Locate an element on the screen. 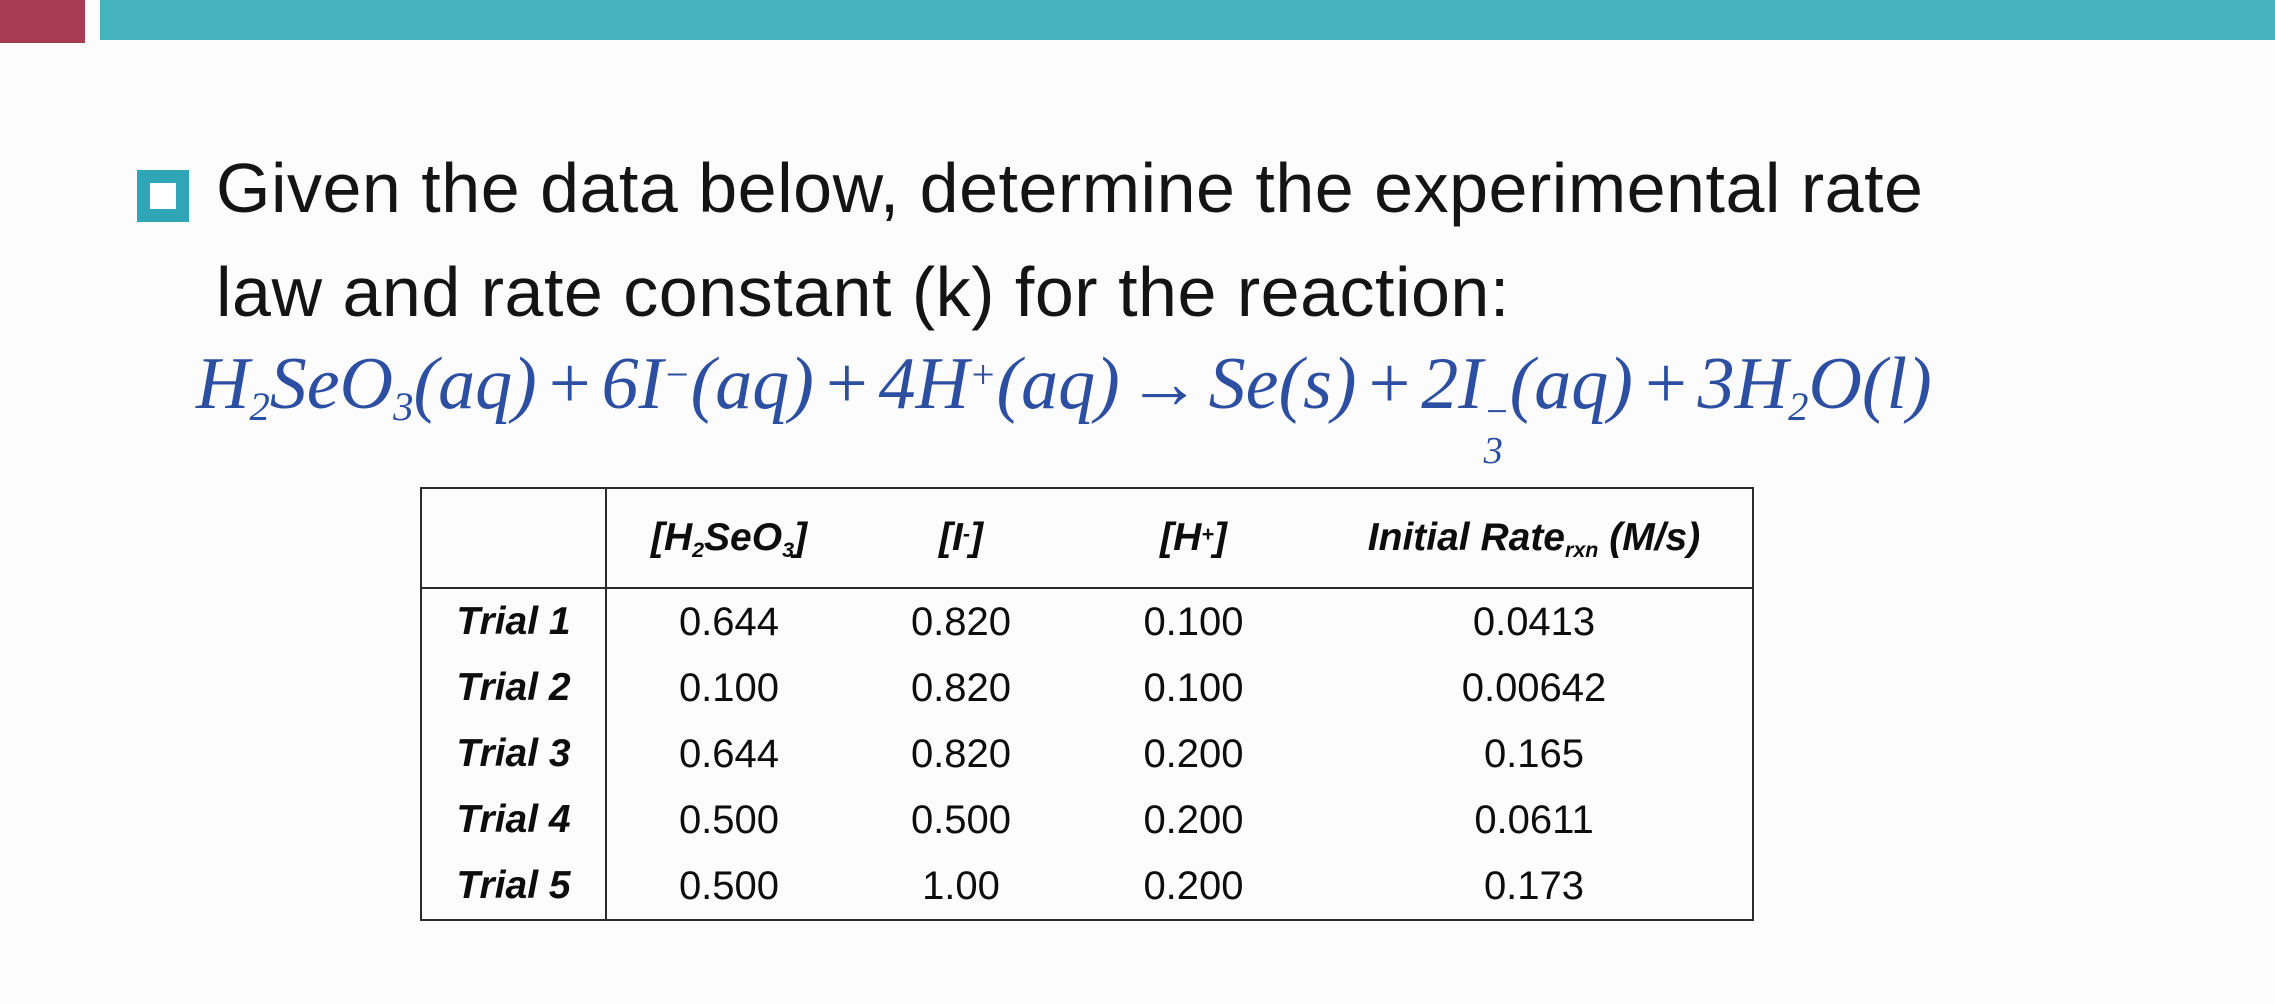 This screenshot has width=2275, height=1004. header-empty-cell is located at coordinates (514, 538).